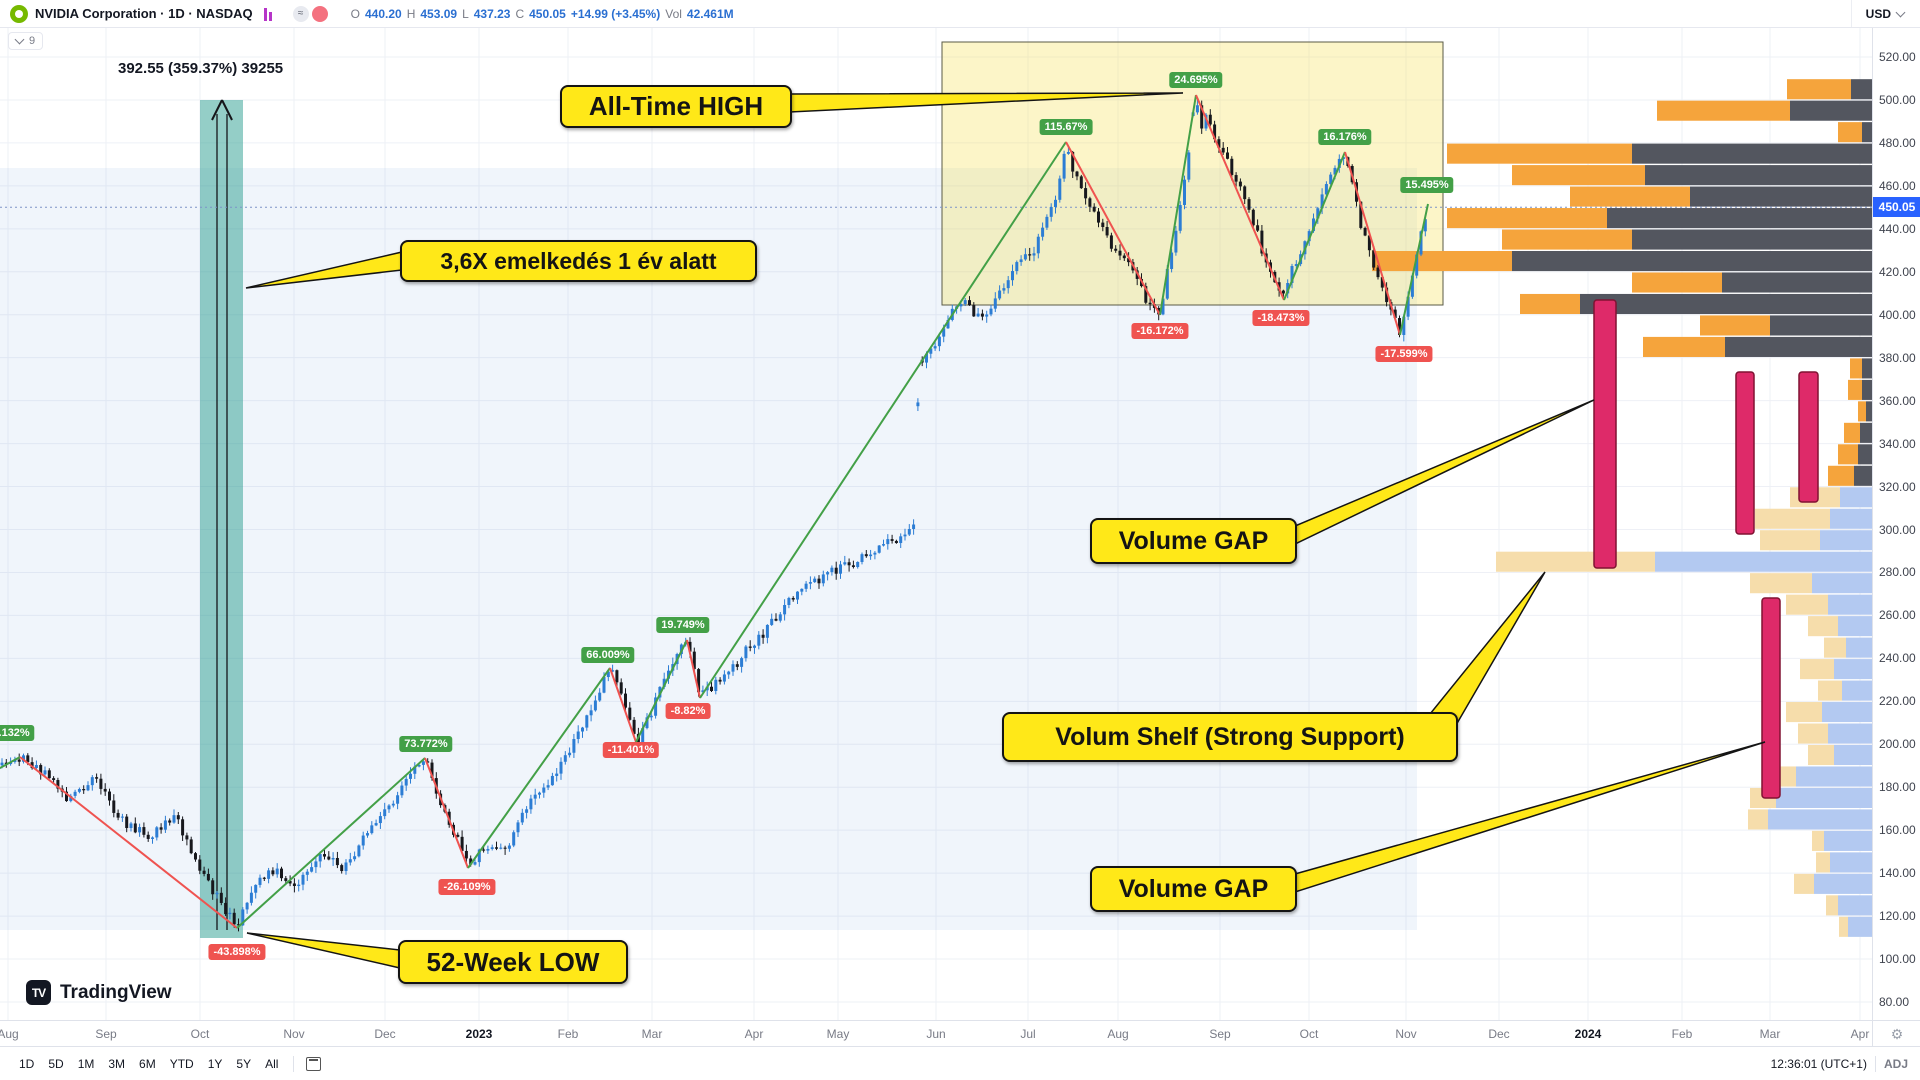 This screenshot has height=1080, width=1920. Describe the element at coordinates (86, 1063) in the screenshot. I see `range-button-1m: 1M` at that location.